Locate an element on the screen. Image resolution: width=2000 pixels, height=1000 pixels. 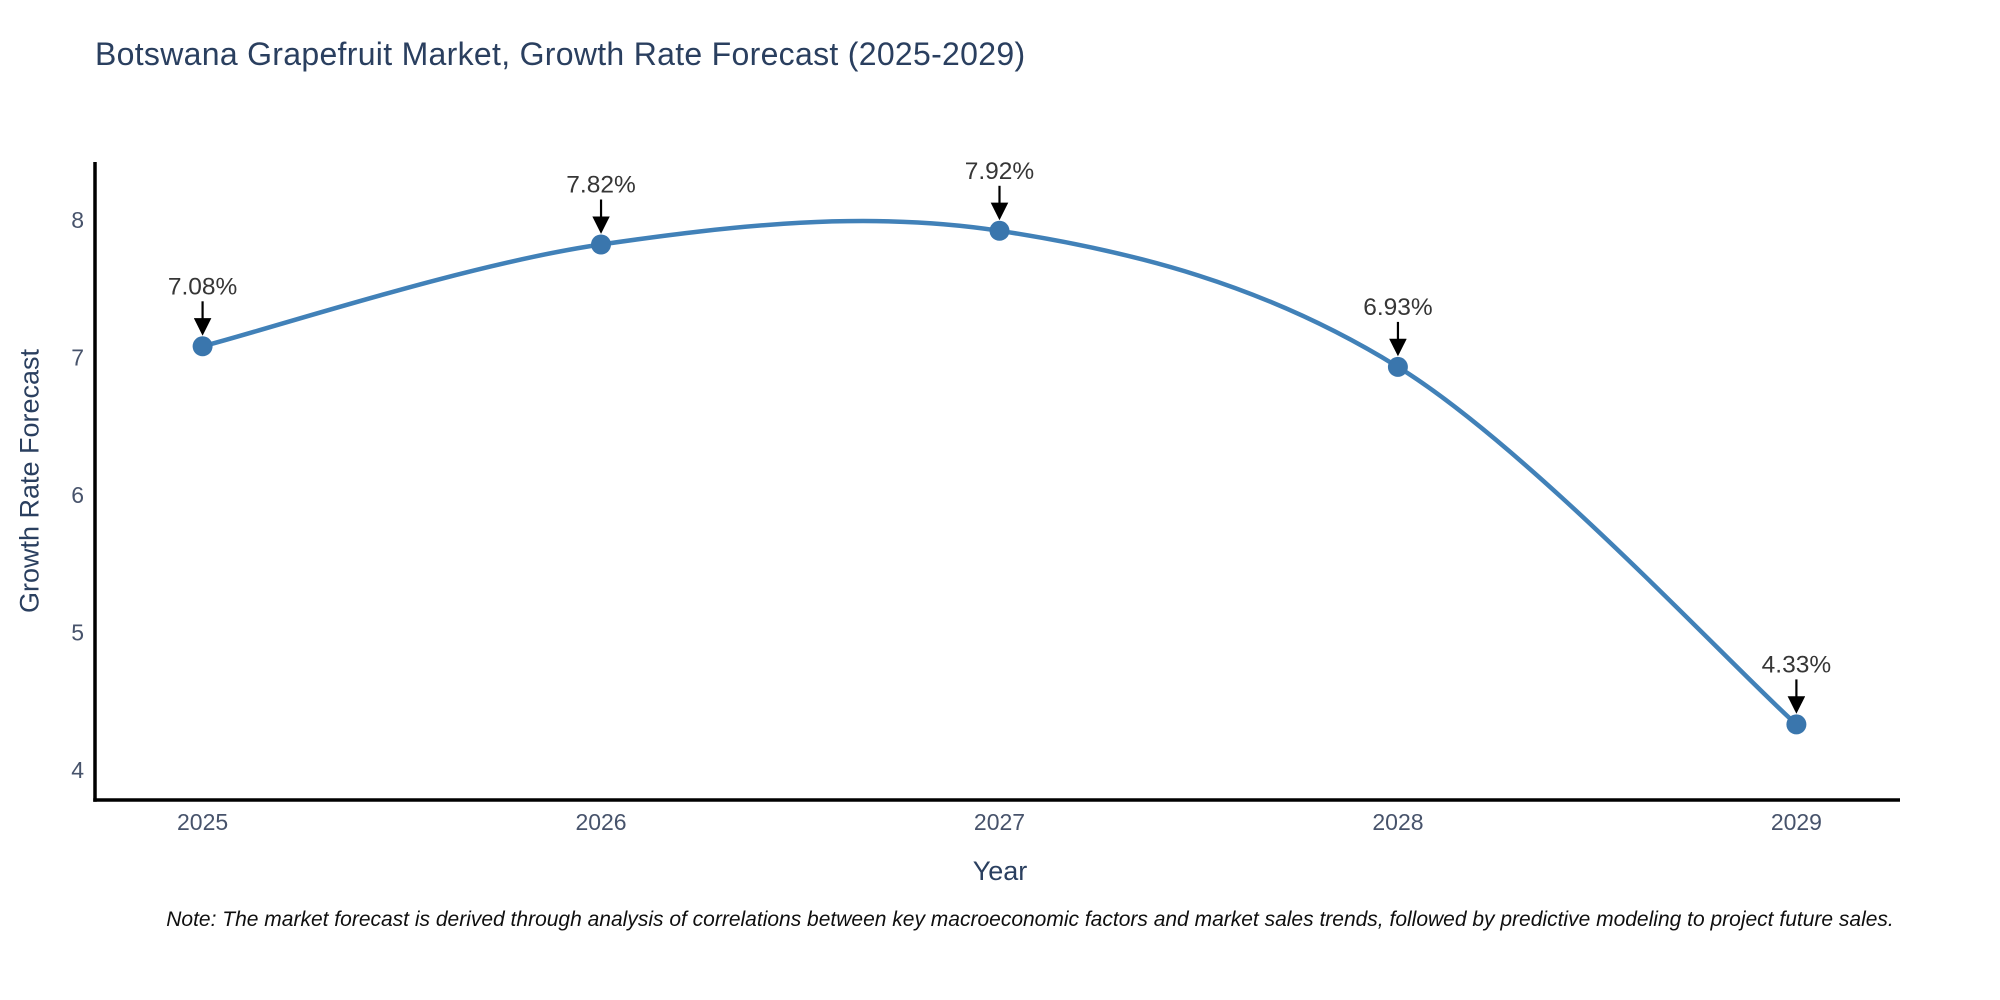
y-tick-label: 4 is located at coordinates (77, 770).